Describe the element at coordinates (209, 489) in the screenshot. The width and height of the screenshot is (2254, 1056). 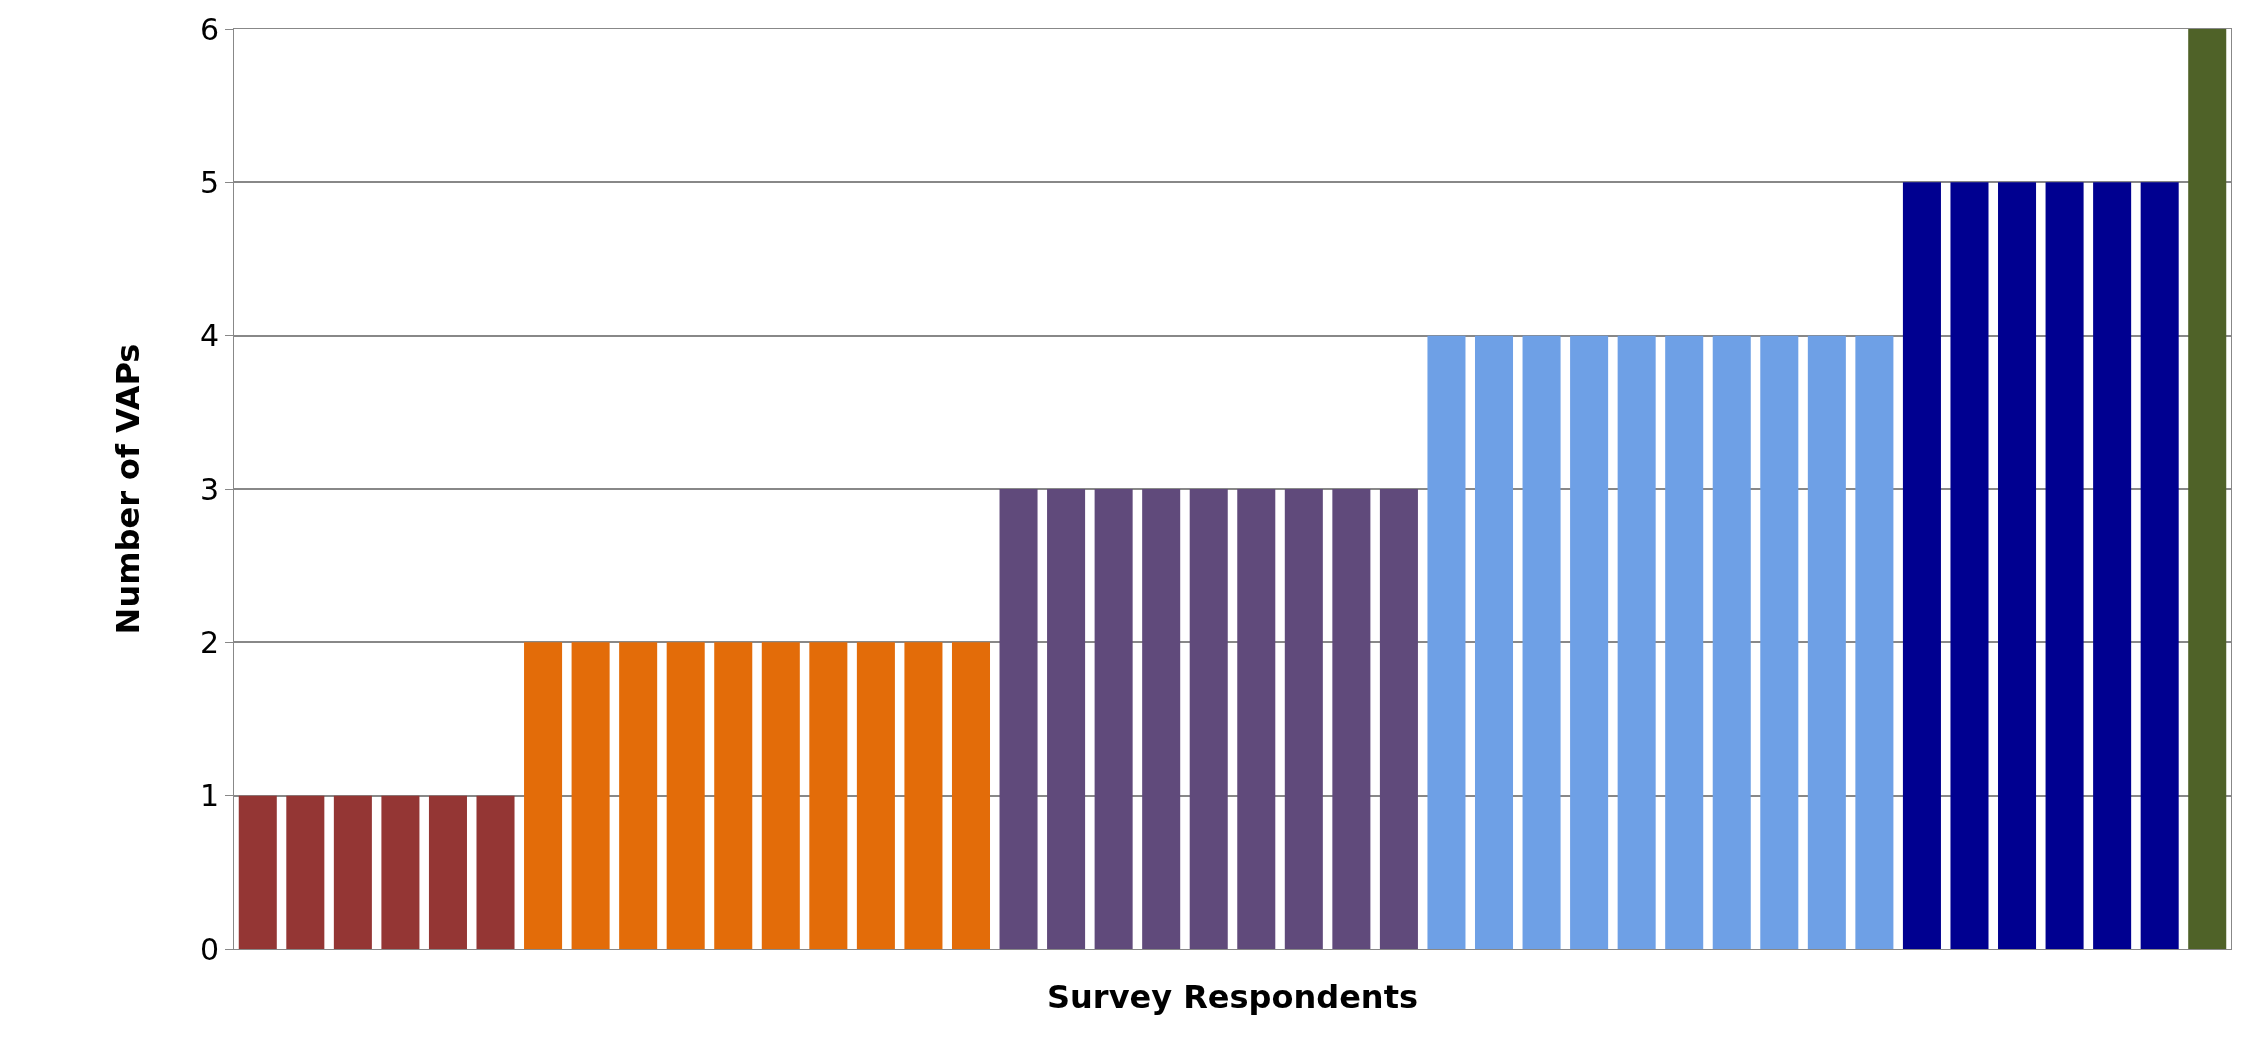
I see `y-tick-label: 3` at that location.